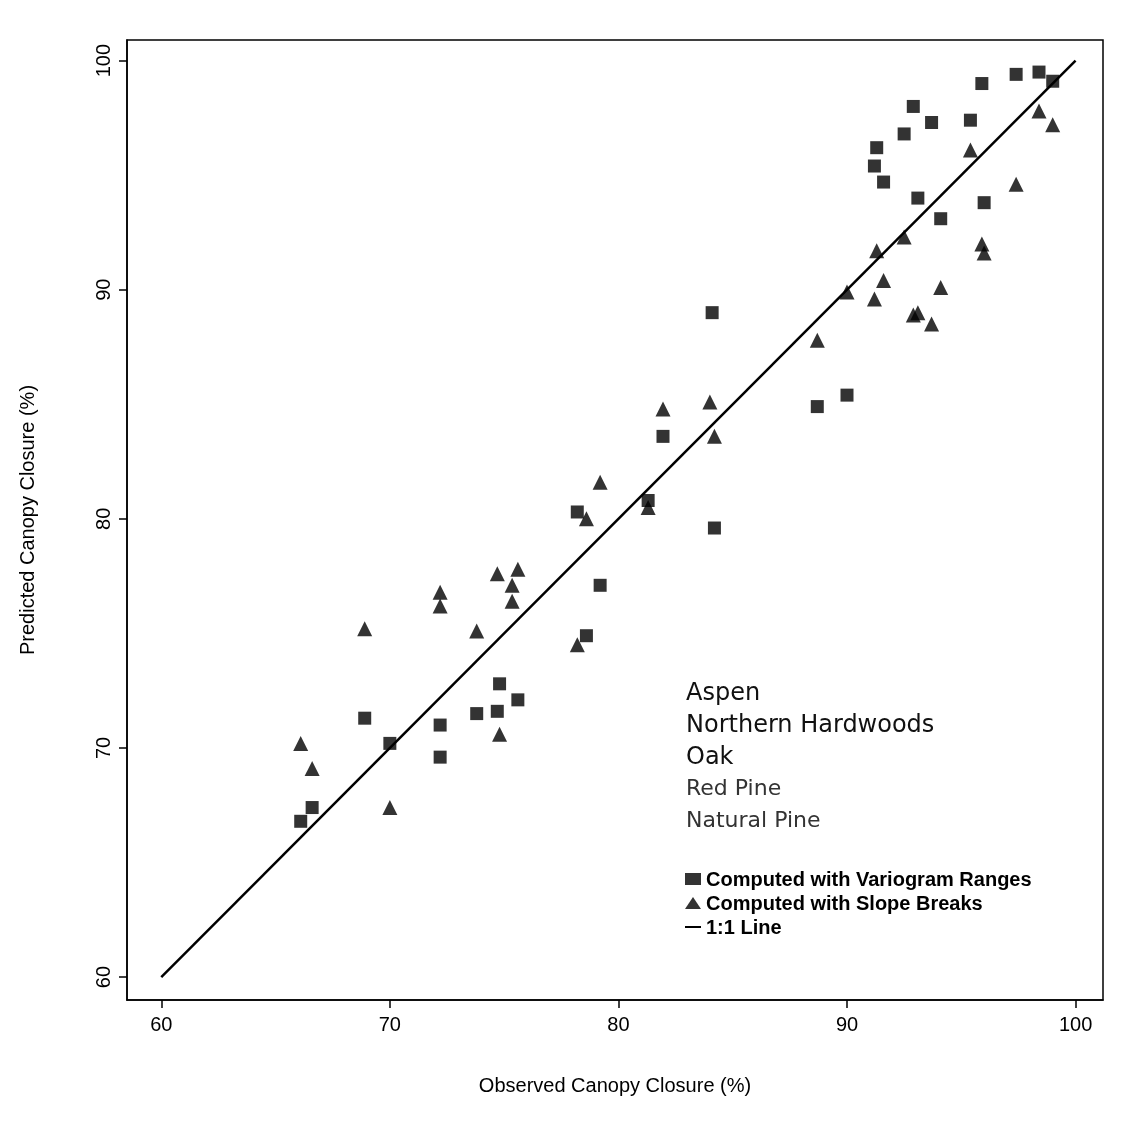 The image size is (1125, 1129). Describe the element at coordinates (744, 927) in the screenshot. I see `legend-label: 1:1 Line` at that location.